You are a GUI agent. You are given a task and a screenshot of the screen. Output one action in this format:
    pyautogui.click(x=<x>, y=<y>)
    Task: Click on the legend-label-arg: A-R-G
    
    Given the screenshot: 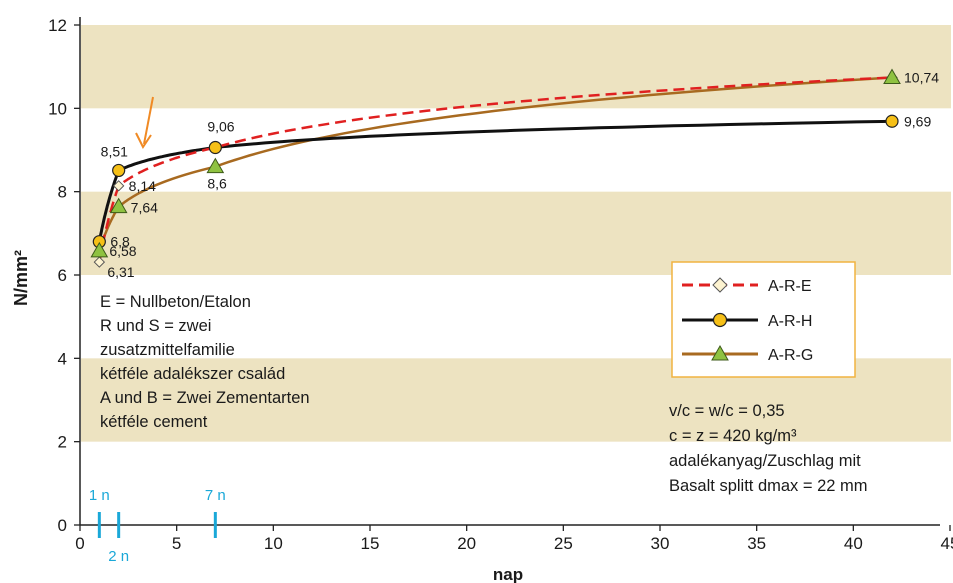 What is the action you would take?
    pyautogui.click(x=790, y=355)
    